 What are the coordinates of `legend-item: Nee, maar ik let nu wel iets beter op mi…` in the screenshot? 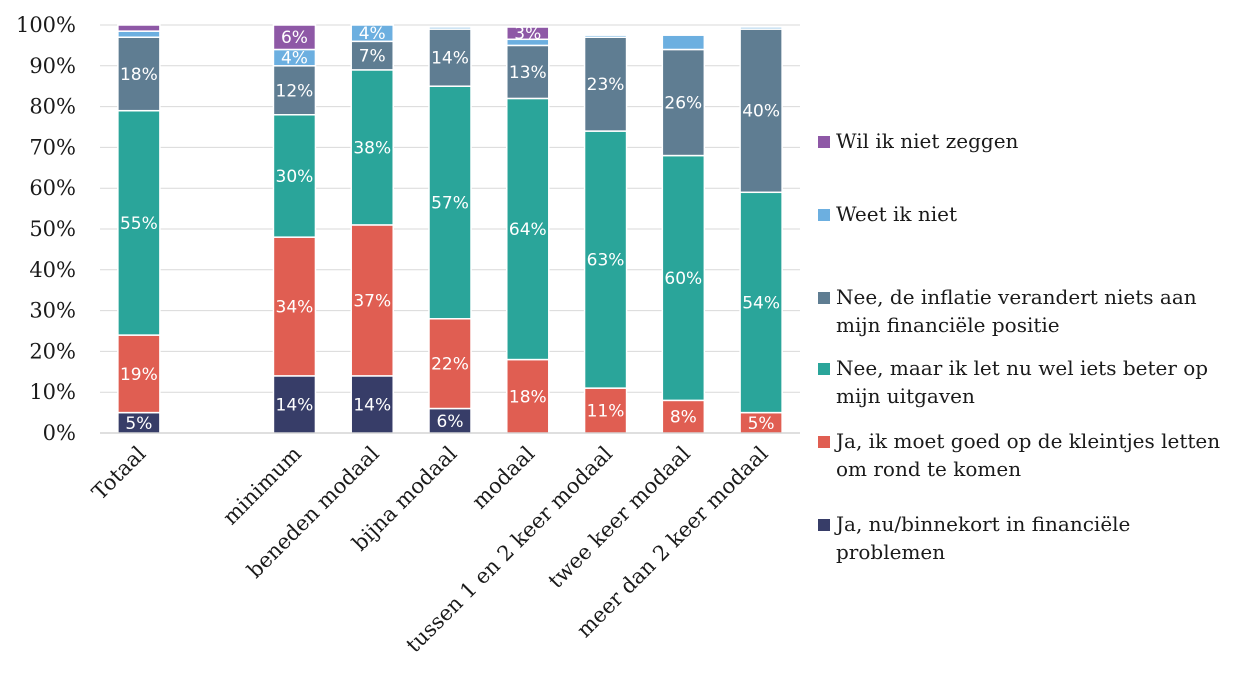 It's located at (1029, 382).